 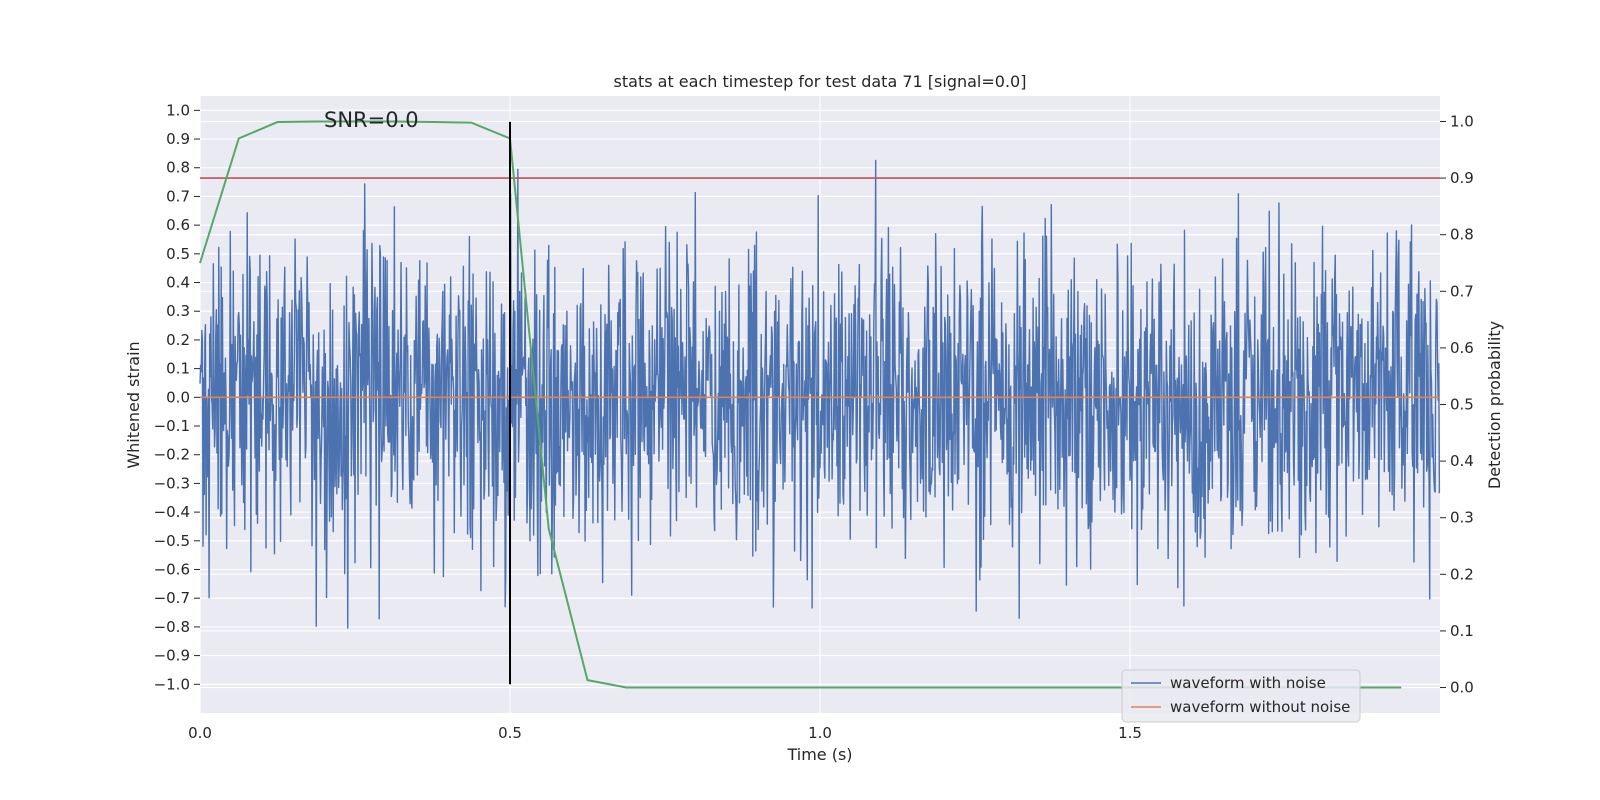 I want to click on y-right-tick-label: 0.1, so click(x=1462, y=631).